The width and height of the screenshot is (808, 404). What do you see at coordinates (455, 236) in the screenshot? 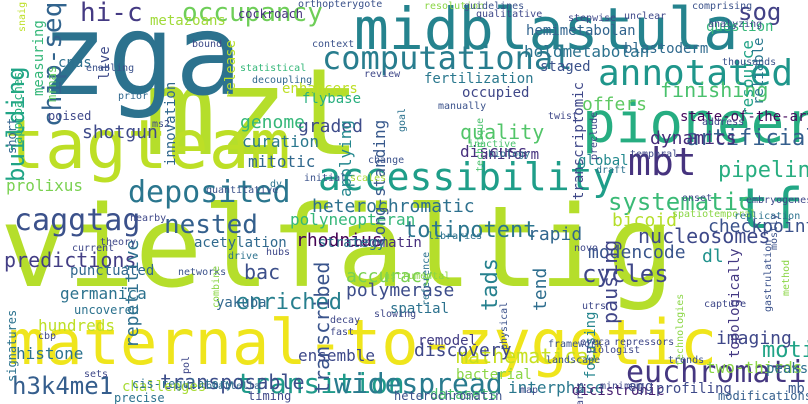
I see `word-157: libraries` at bounding box center [455, 236].